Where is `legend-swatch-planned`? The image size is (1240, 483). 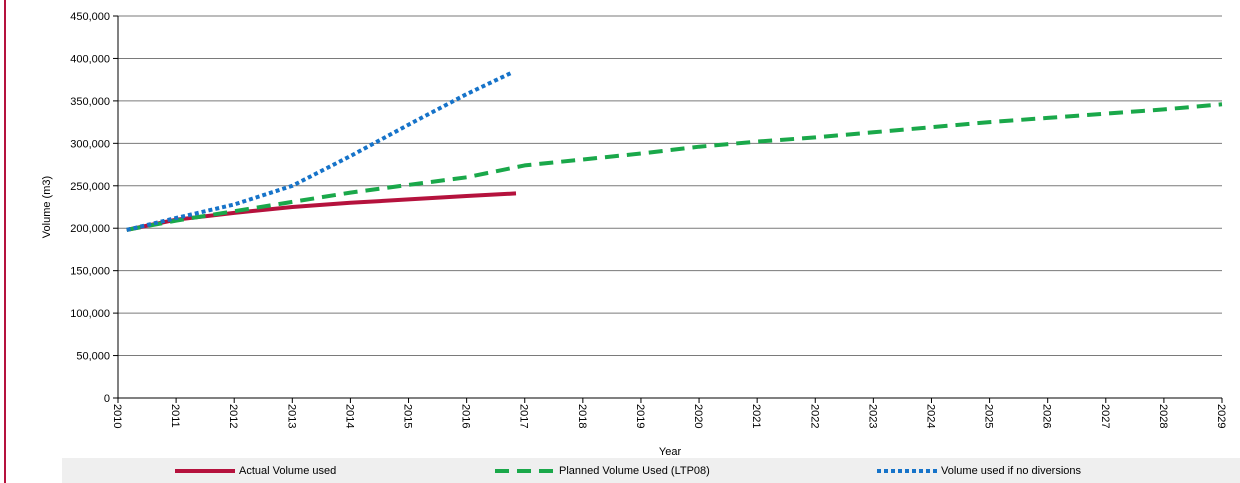
legend-swatch-planned is located at coordinates (525, 470).